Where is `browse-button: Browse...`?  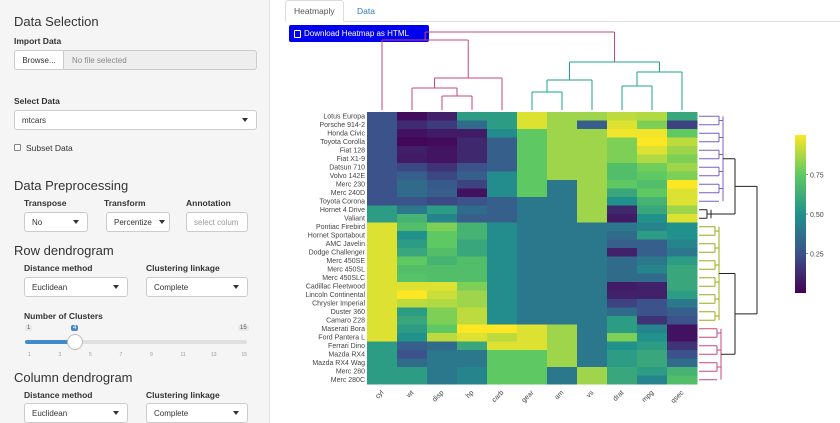
browse-button: Browse... is located at coordinates (39, 60).